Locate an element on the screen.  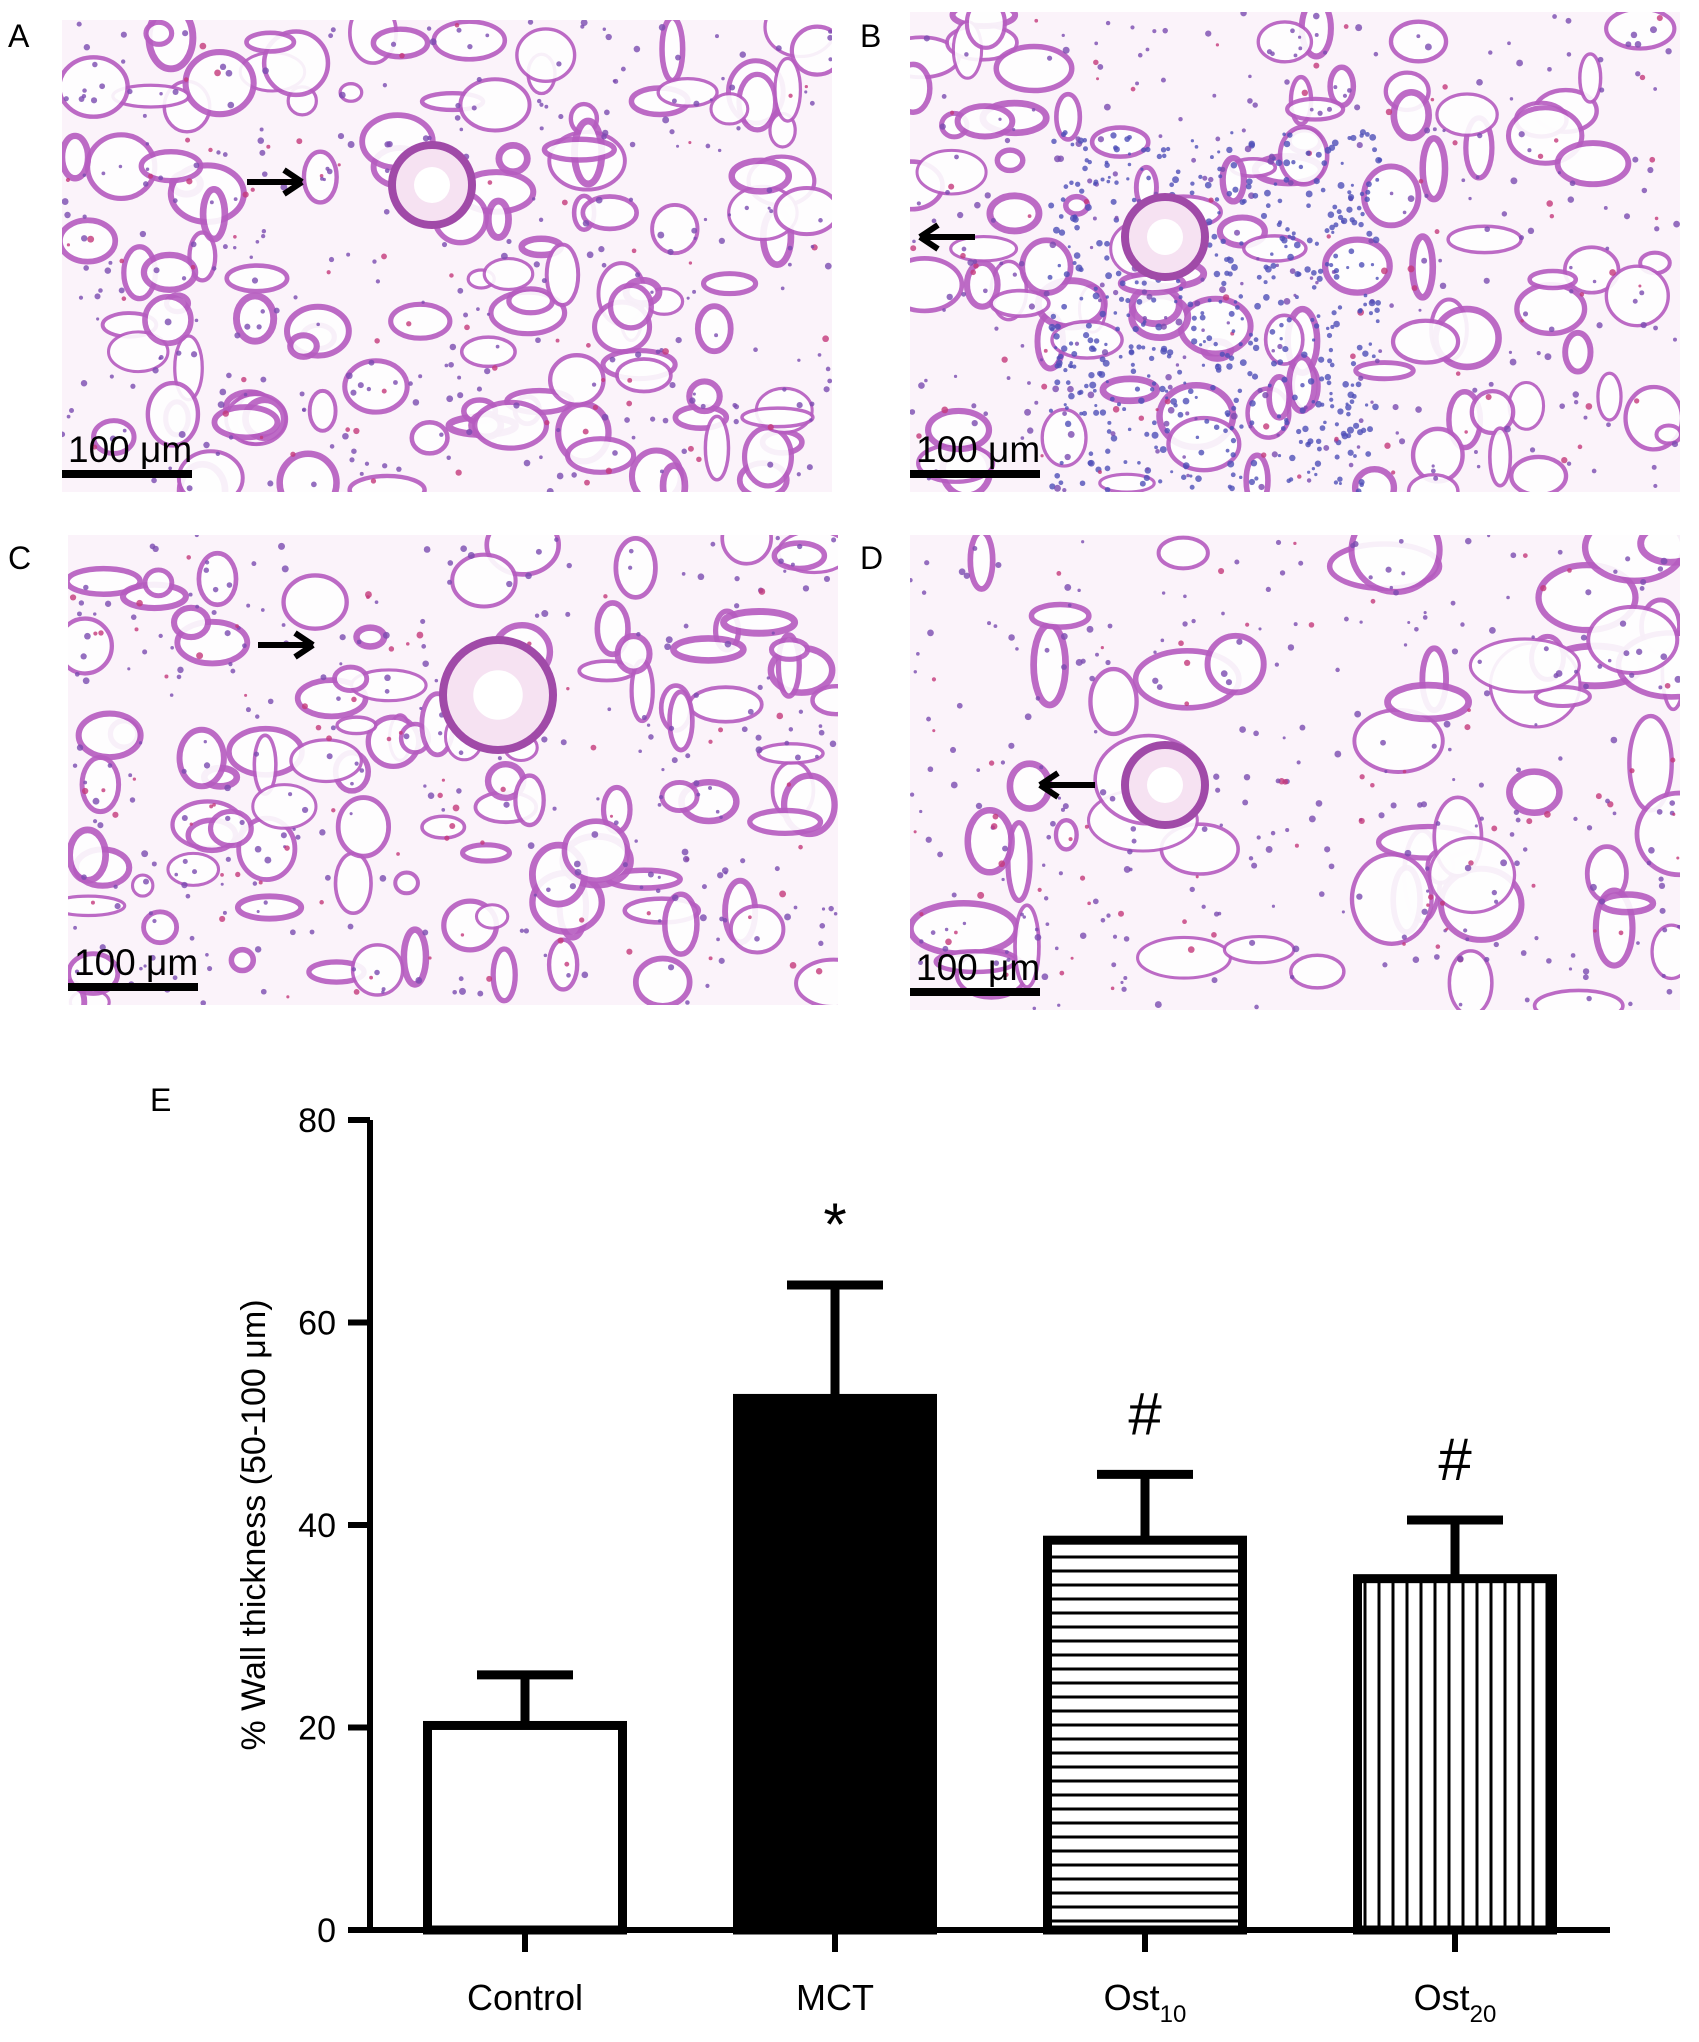
y-tick-label: 80 is located at coordinates (317, 1121).